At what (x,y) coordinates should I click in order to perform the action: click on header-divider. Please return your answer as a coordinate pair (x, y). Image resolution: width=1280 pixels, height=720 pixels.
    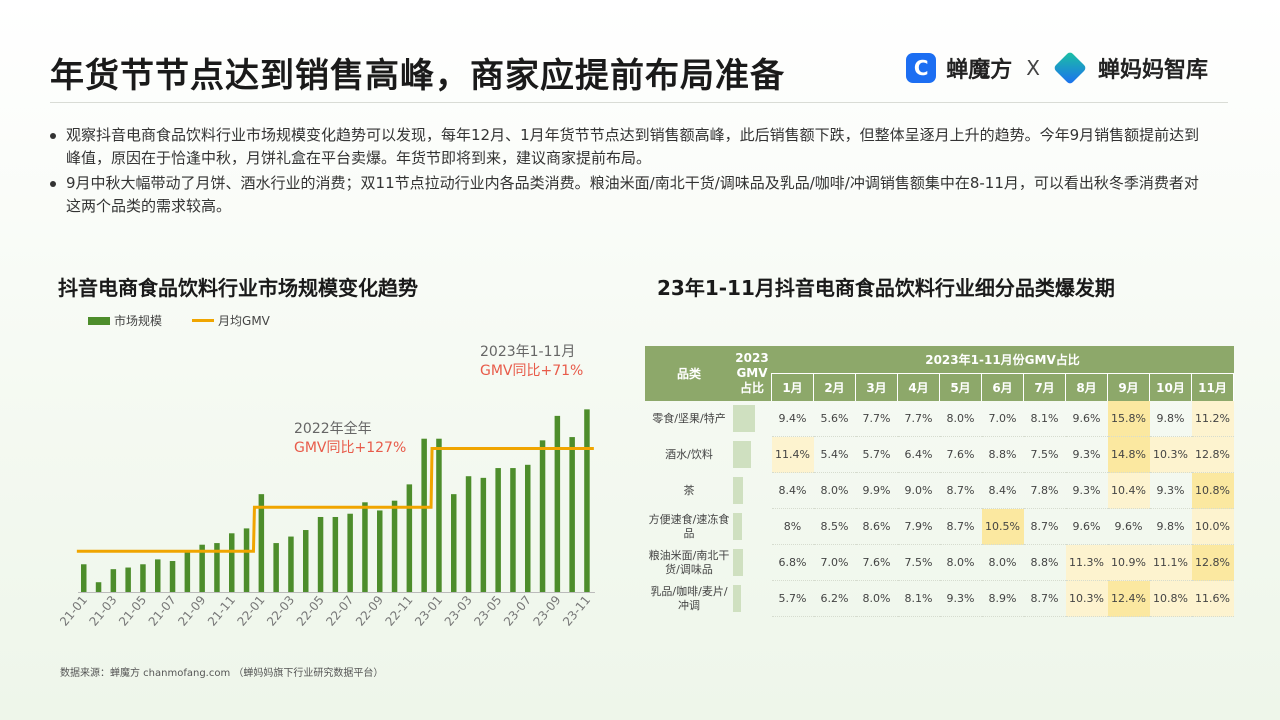
    Looking at the image, I should click on (639, 102).